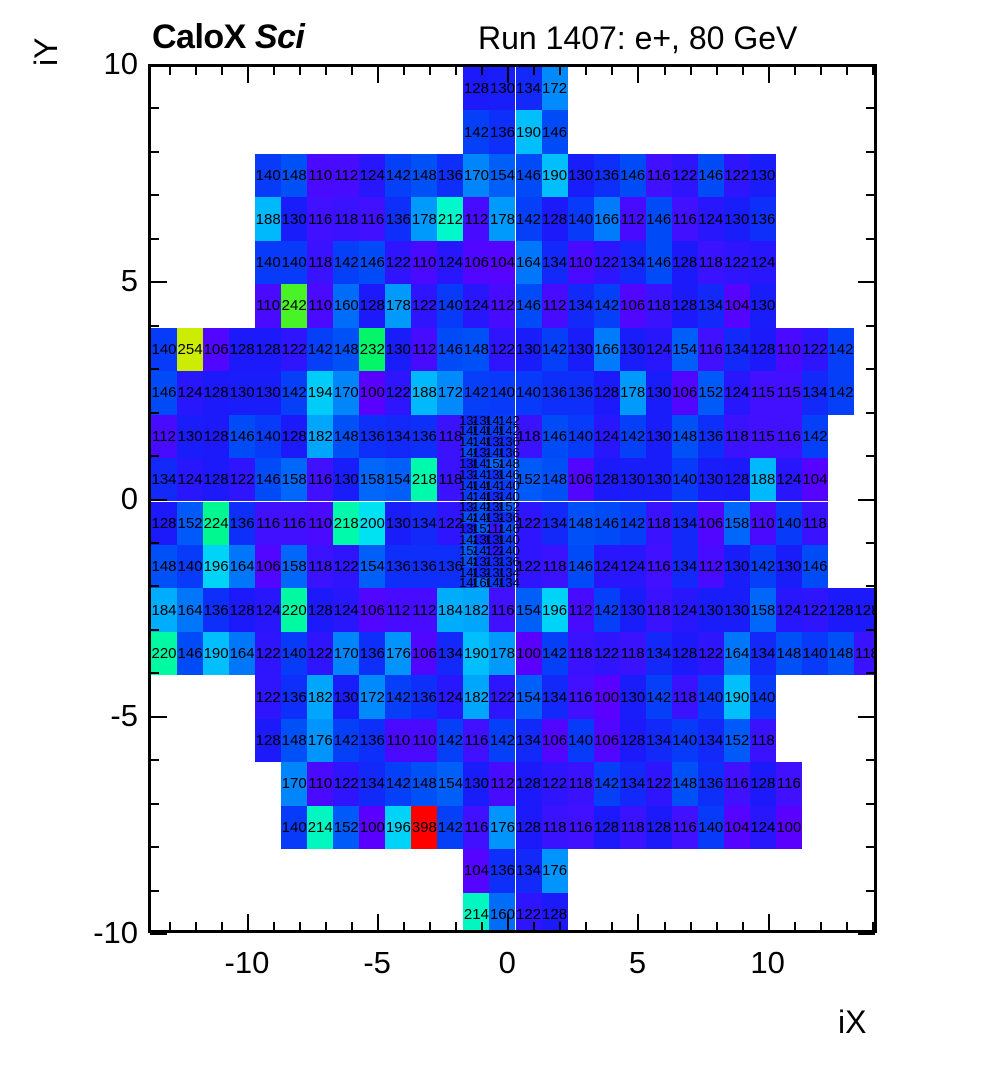 This screenshot has width=996, height=1072. I want to click on heatmap-fine-cell: 146, so click(509, 474).